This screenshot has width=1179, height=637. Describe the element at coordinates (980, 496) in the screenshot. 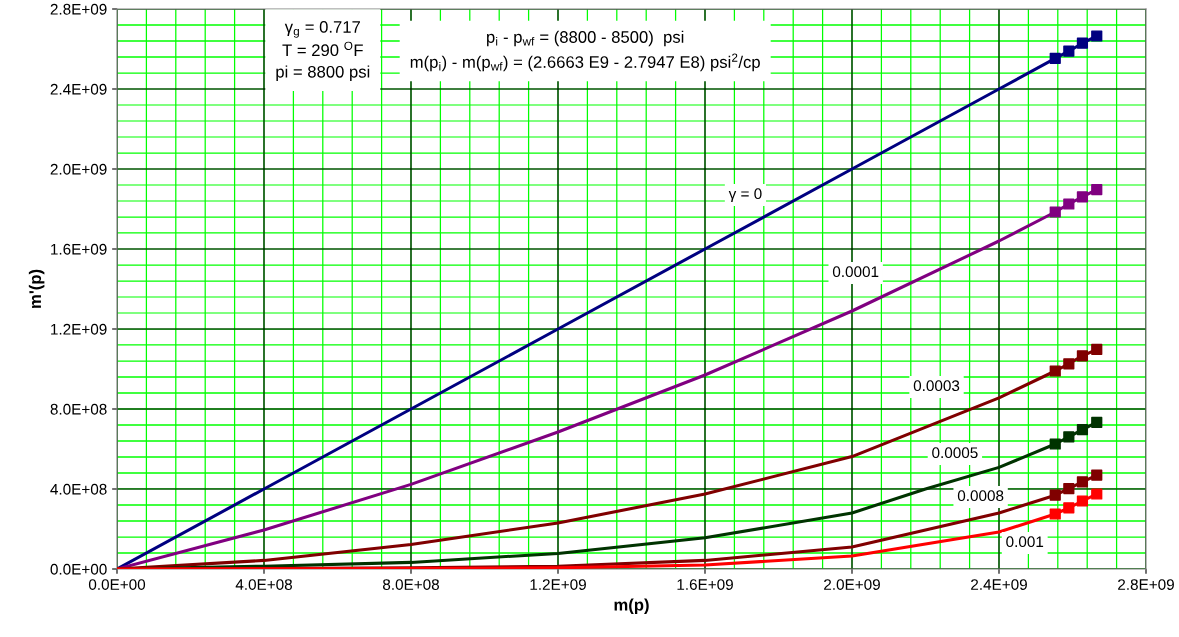

I see `series-label: 0.0008` at that location.